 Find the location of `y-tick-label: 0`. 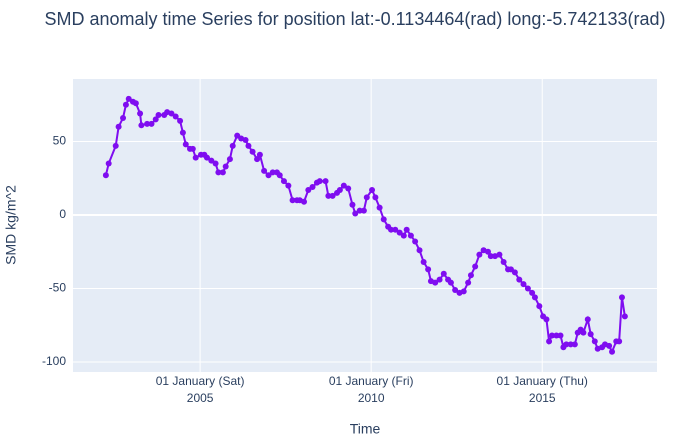

y-tick-label: 0 is located at coordinates (62, 214).